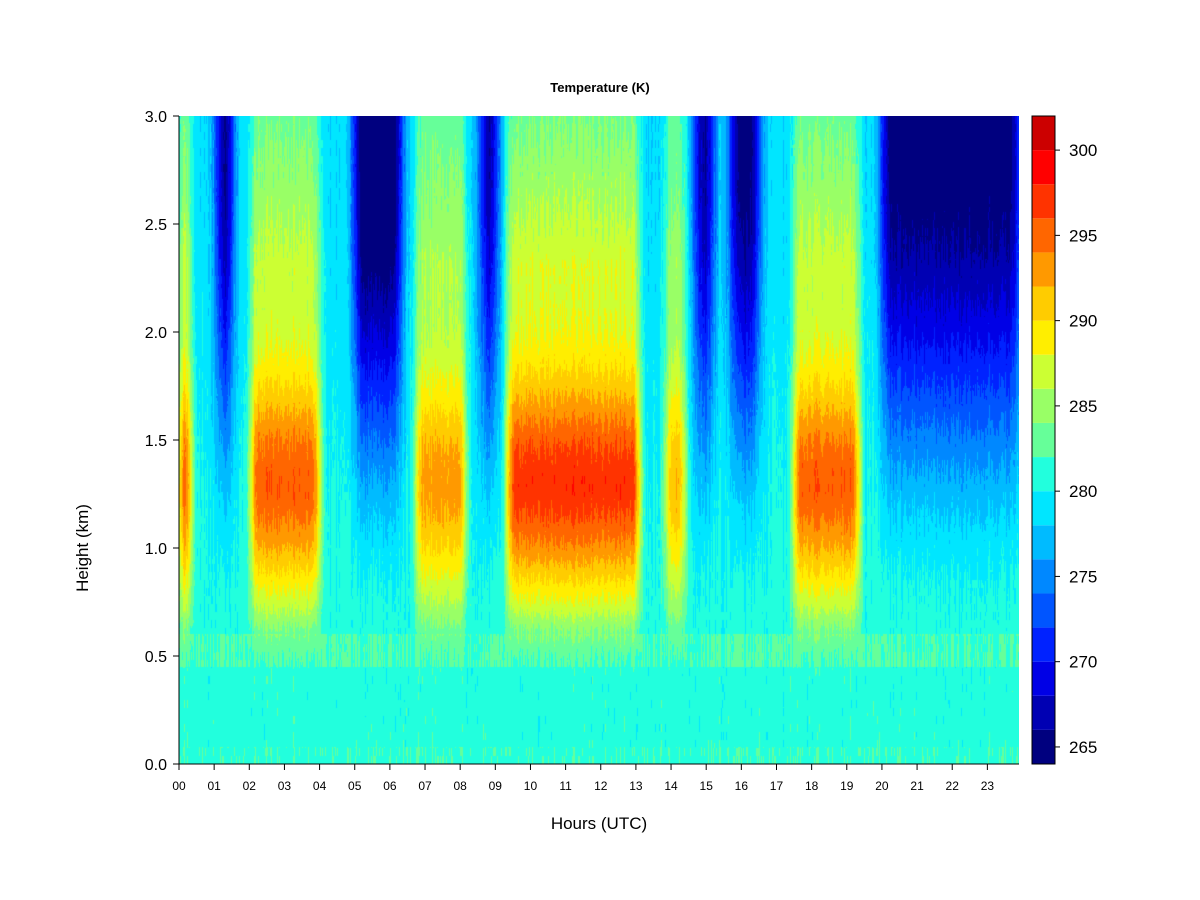 Image resolution: width=1200 pixels, height=900 pixels. What do you see at coordinates (1083, 150) in the screenshot?
I see `colorbar-tick-label: 300` at bounding box center [1083, 150].